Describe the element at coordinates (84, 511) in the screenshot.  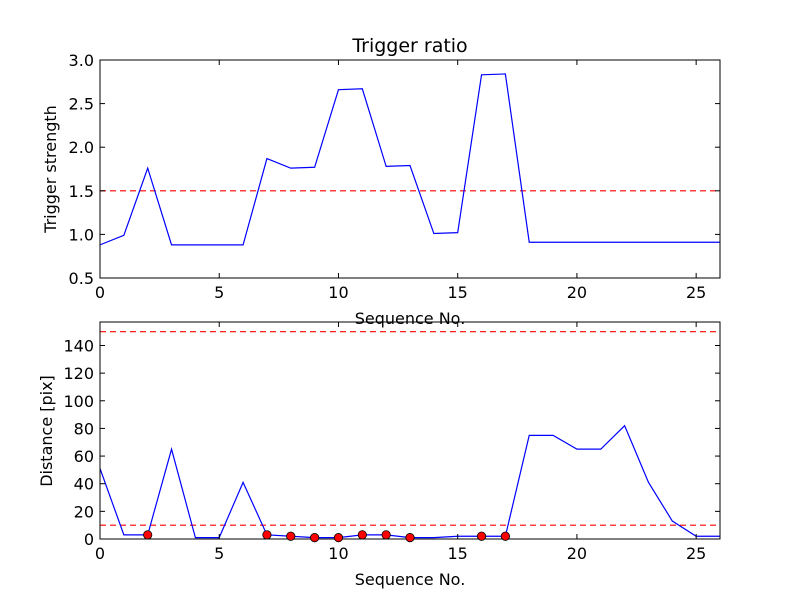
I see `y-tick-label: 20` at that location.